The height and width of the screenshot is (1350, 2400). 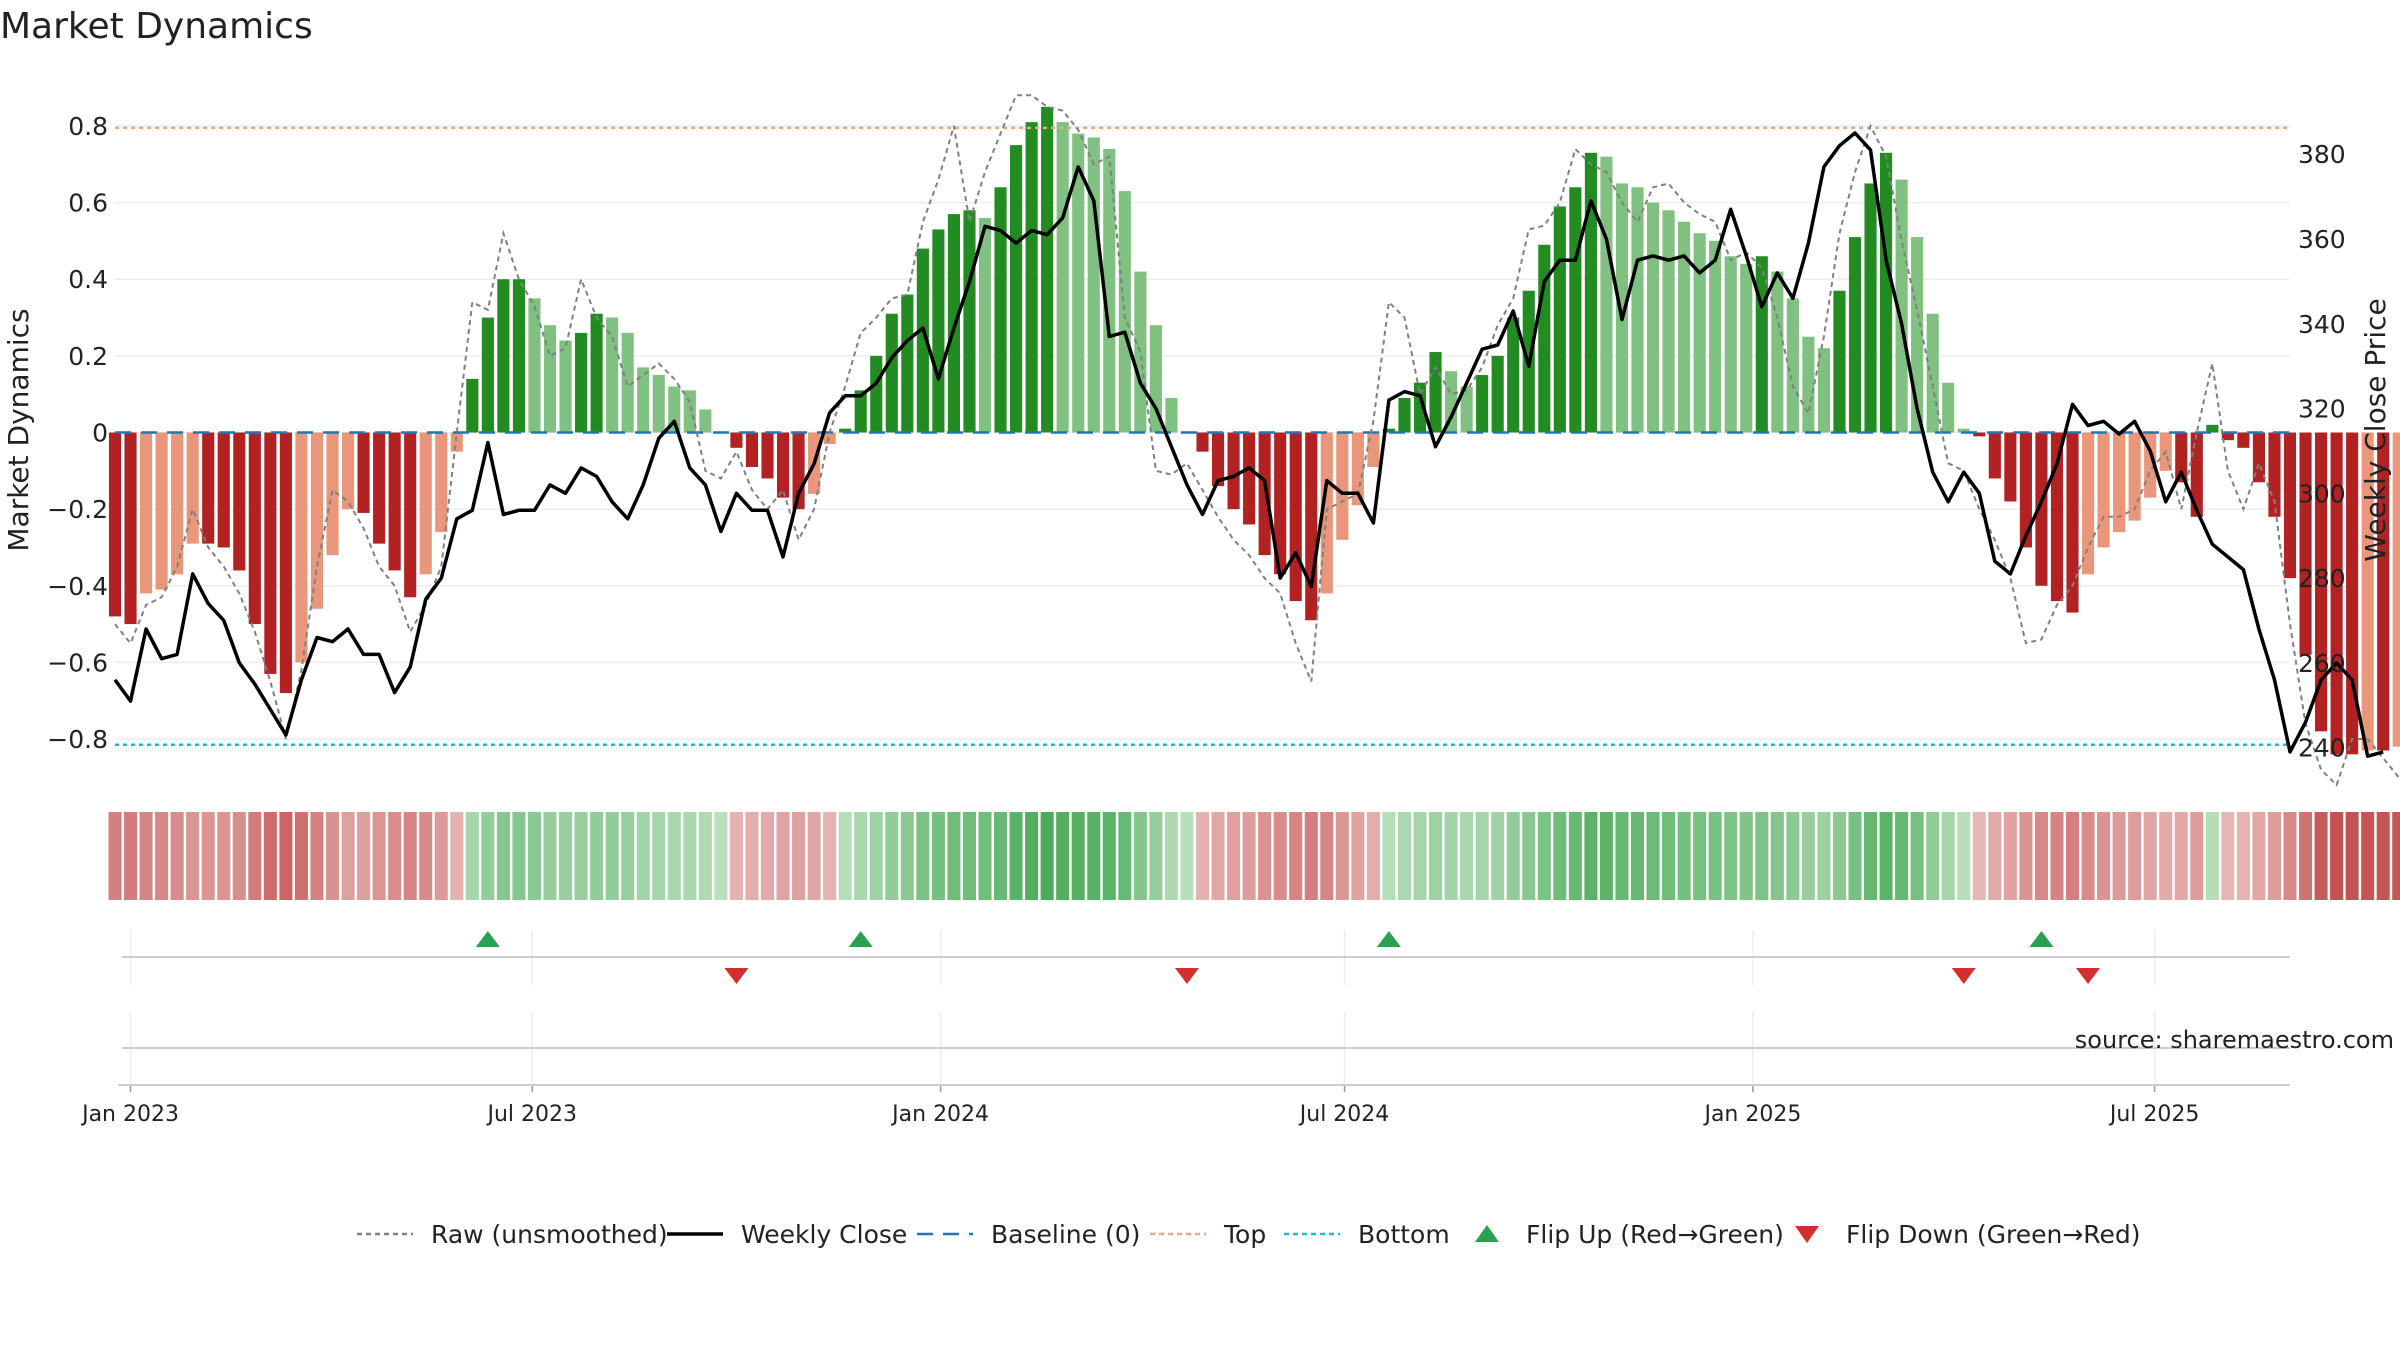 What do you see at coordinates (1751, 1114) in the screenshot?
I see `x-tick-label: Jan 2025` at bounding box center [1751, 1114].